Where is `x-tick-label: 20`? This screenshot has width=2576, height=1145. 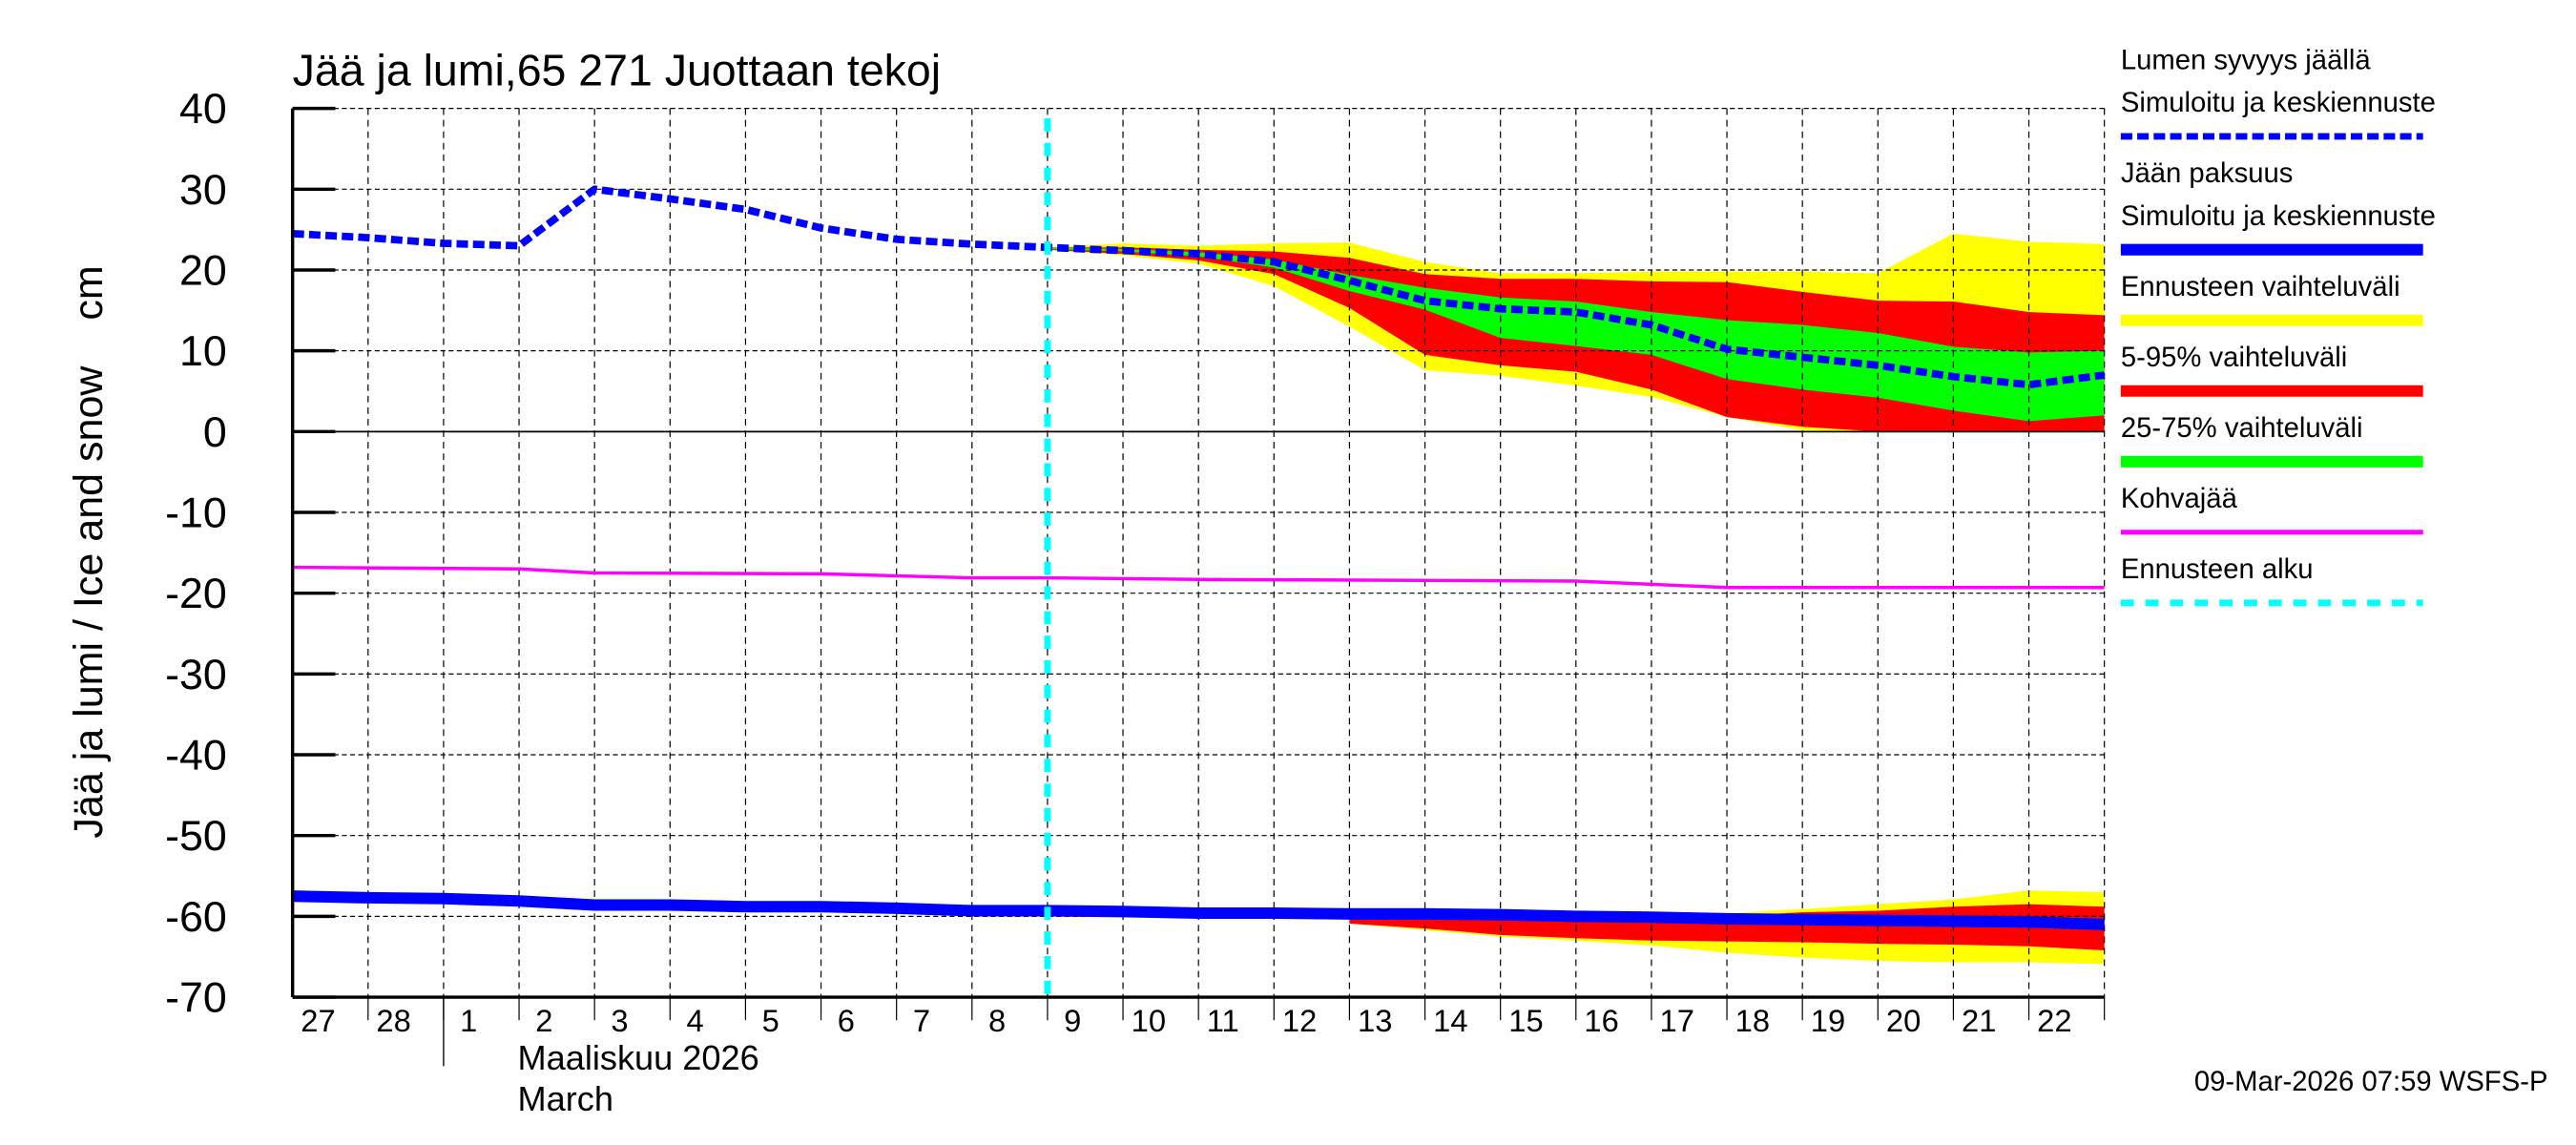 x-tick-label: 20 is located at coordinates (1903, 1021).